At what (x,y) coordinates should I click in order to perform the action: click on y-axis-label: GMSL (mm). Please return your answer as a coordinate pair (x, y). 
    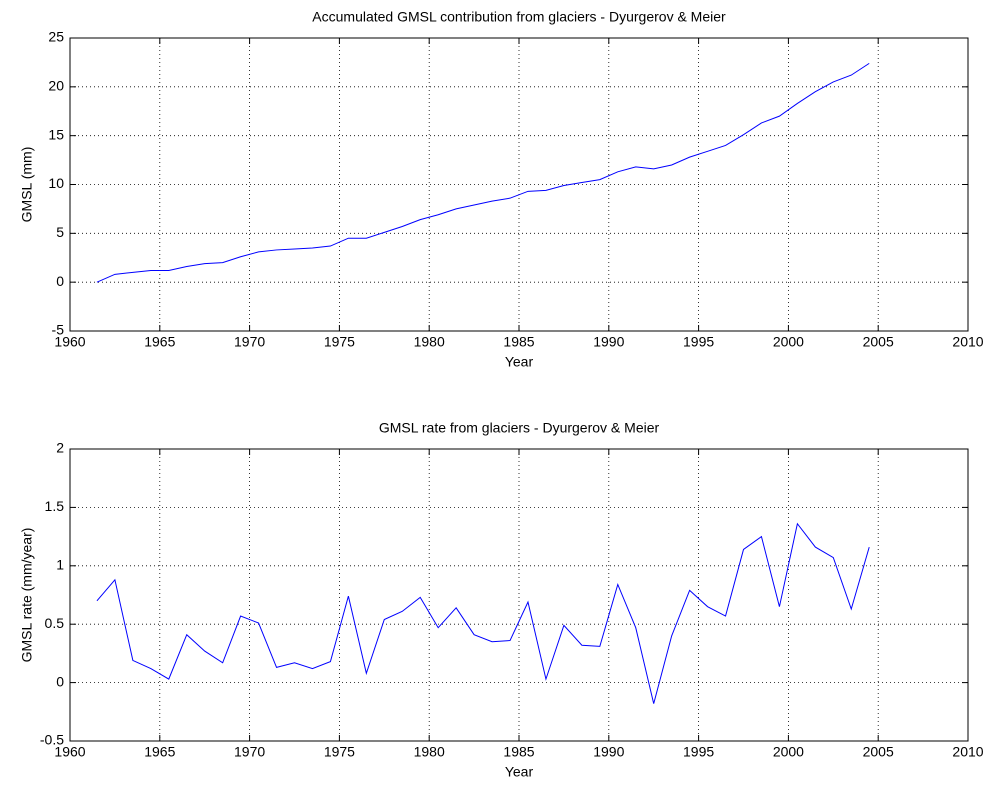
    Looking at the image, I should click on (27, 185).